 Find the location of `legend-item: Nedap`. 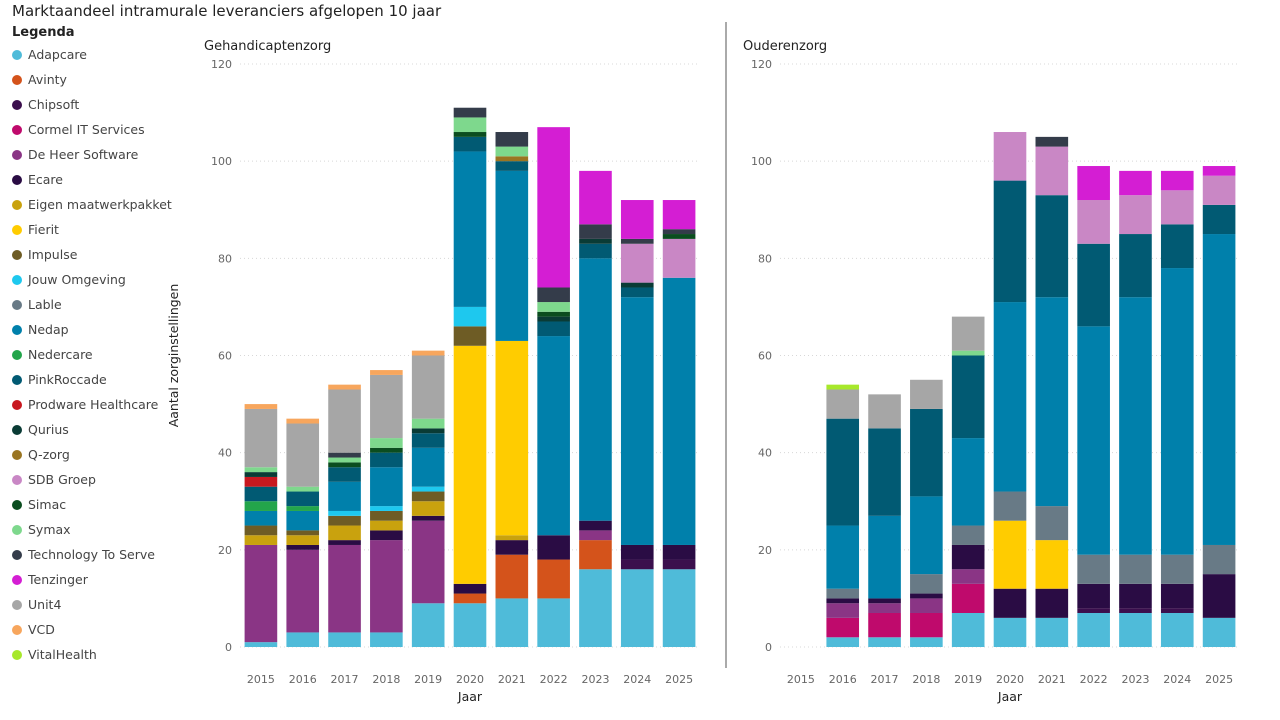

legend-item: Nedap is located at coordinates (97, 329).